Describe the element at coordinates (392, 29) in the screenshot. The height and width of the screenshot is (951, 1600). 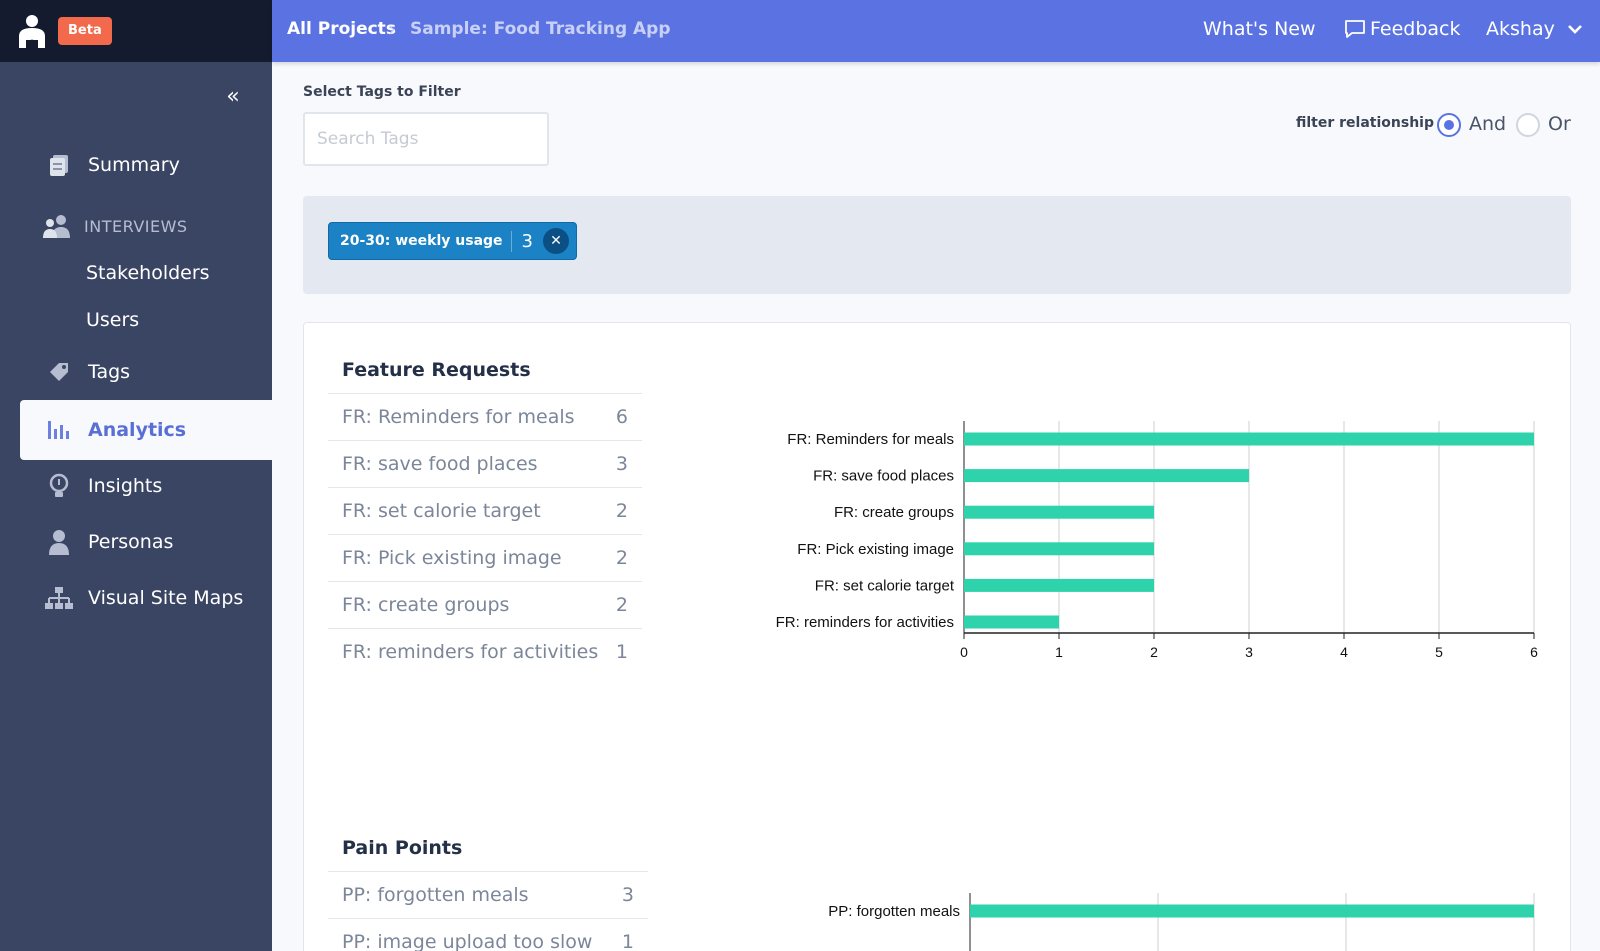
I see `chevron-right-icon: ›` at that location.